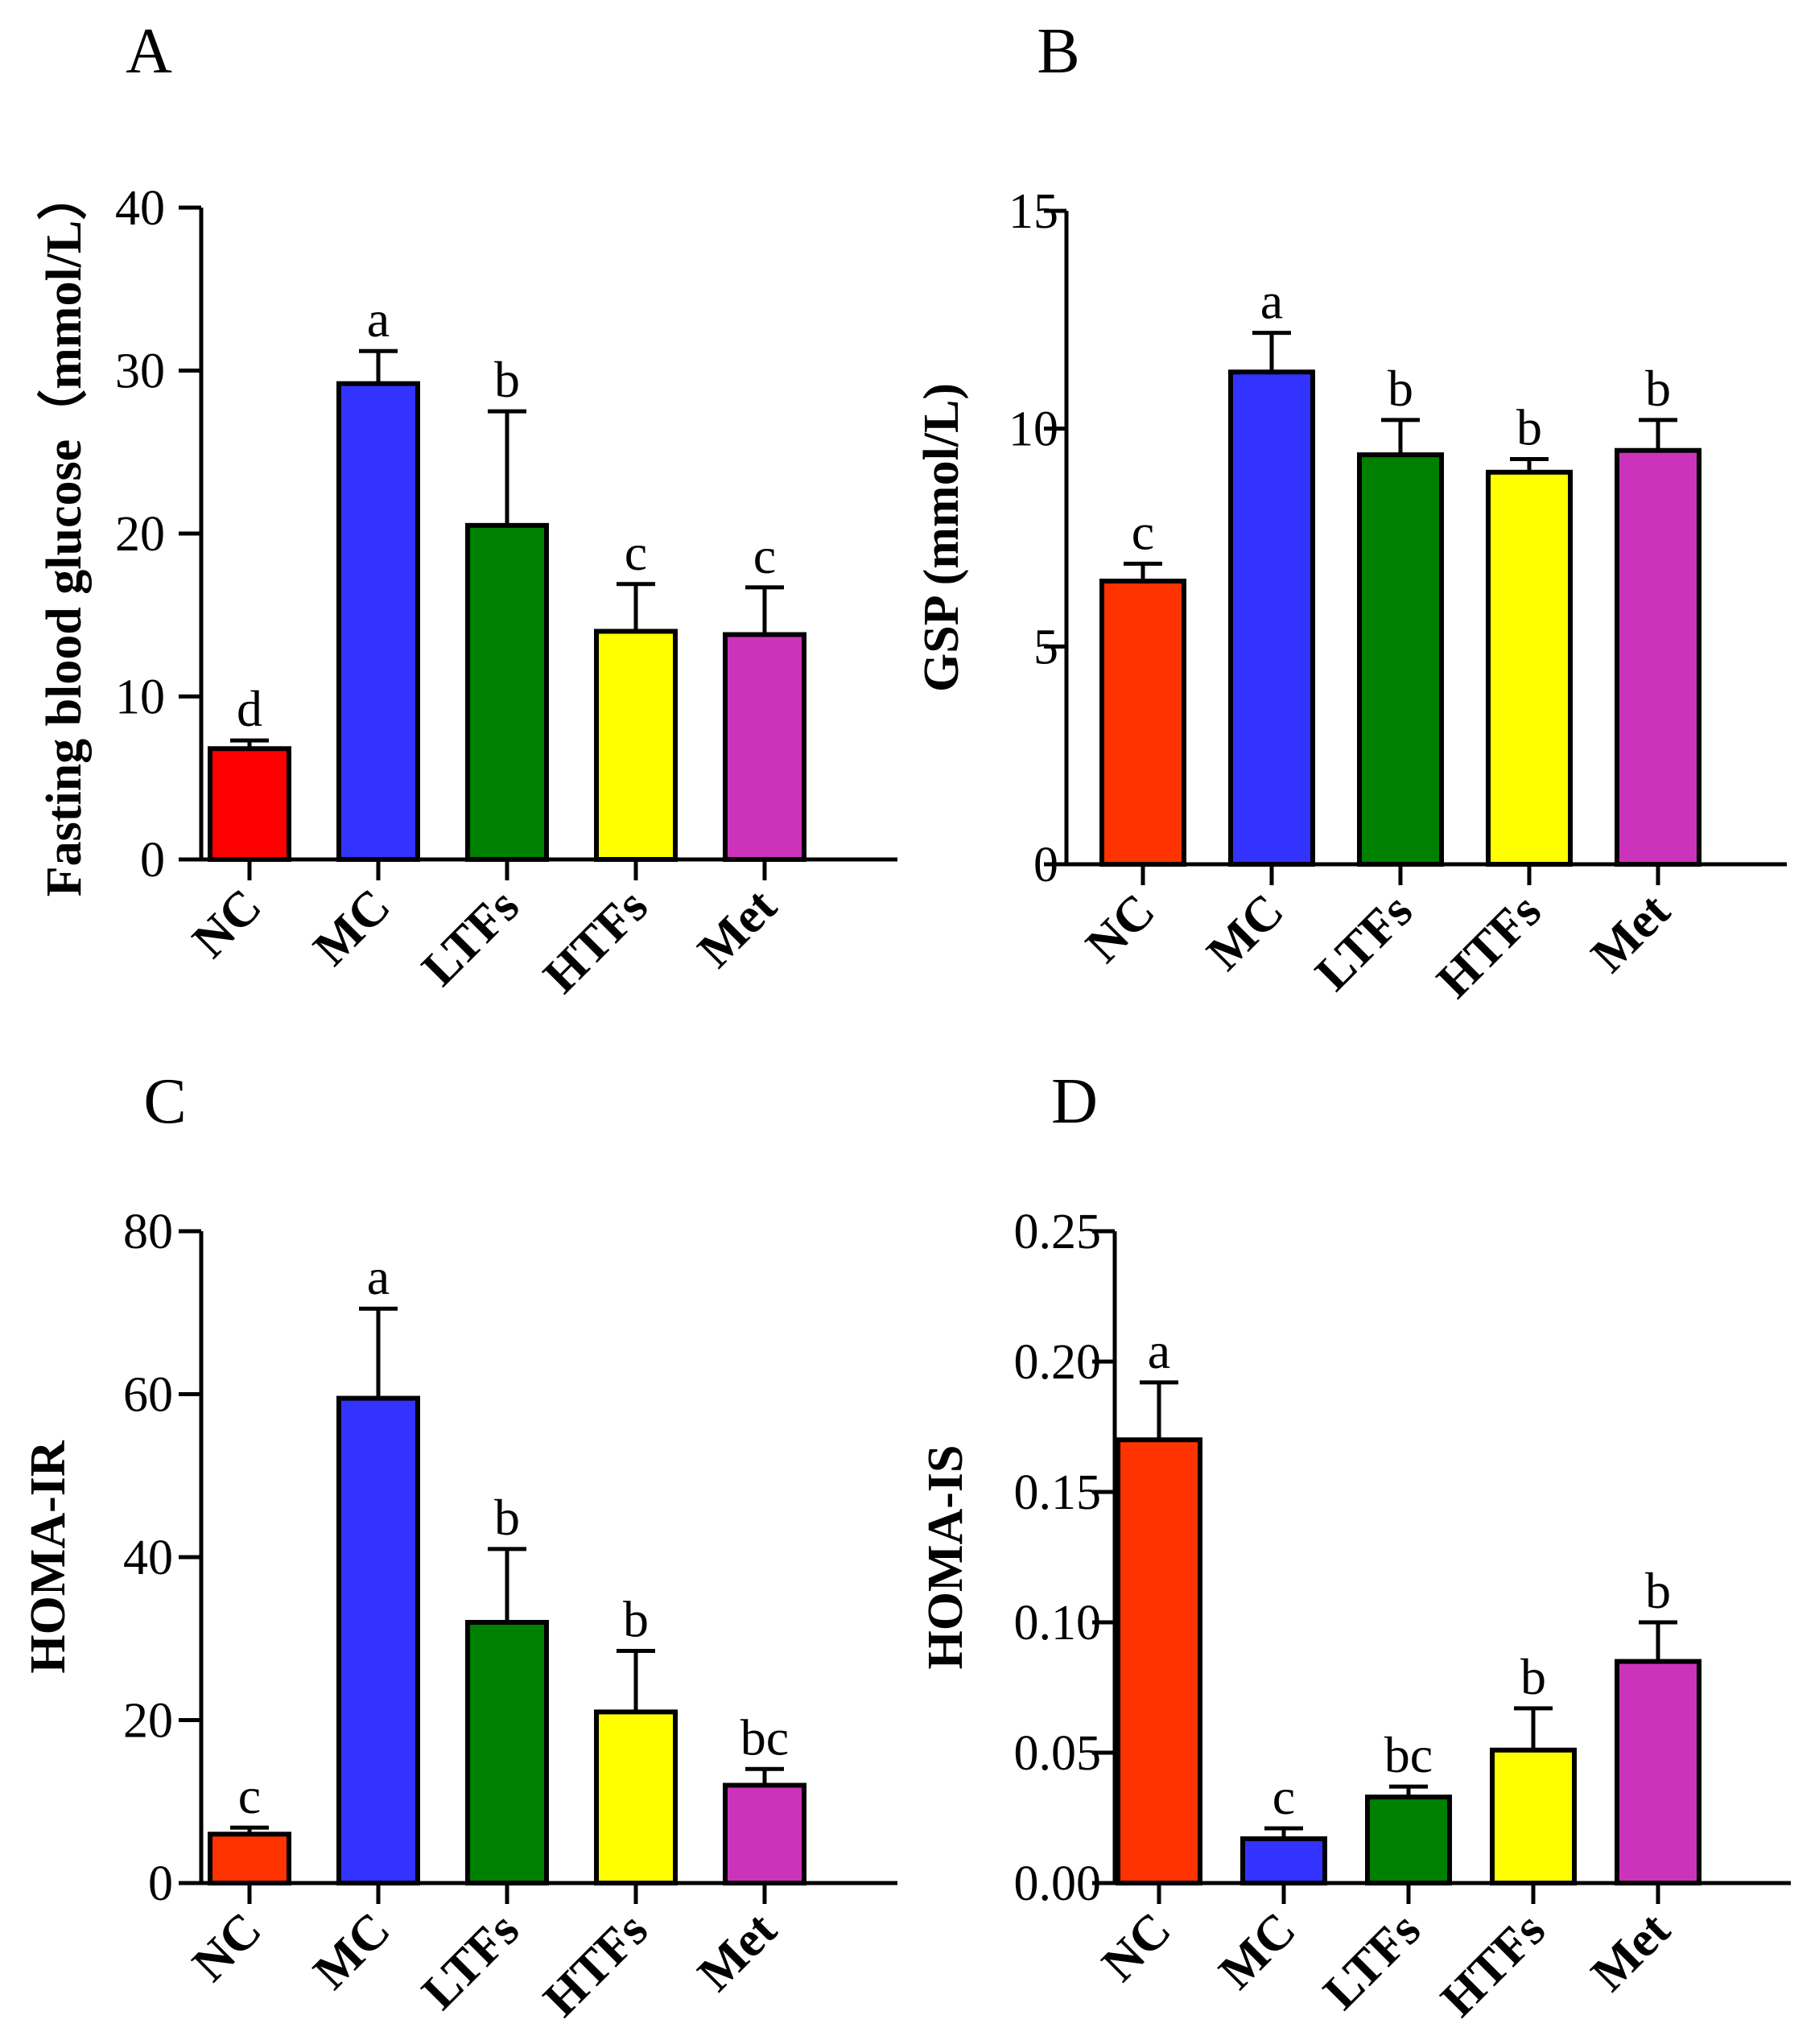  What do you see at coordinates (148, 1232) in the screenshot?
I see `y-tick-label: 80` at bounding box center [148, 1232].